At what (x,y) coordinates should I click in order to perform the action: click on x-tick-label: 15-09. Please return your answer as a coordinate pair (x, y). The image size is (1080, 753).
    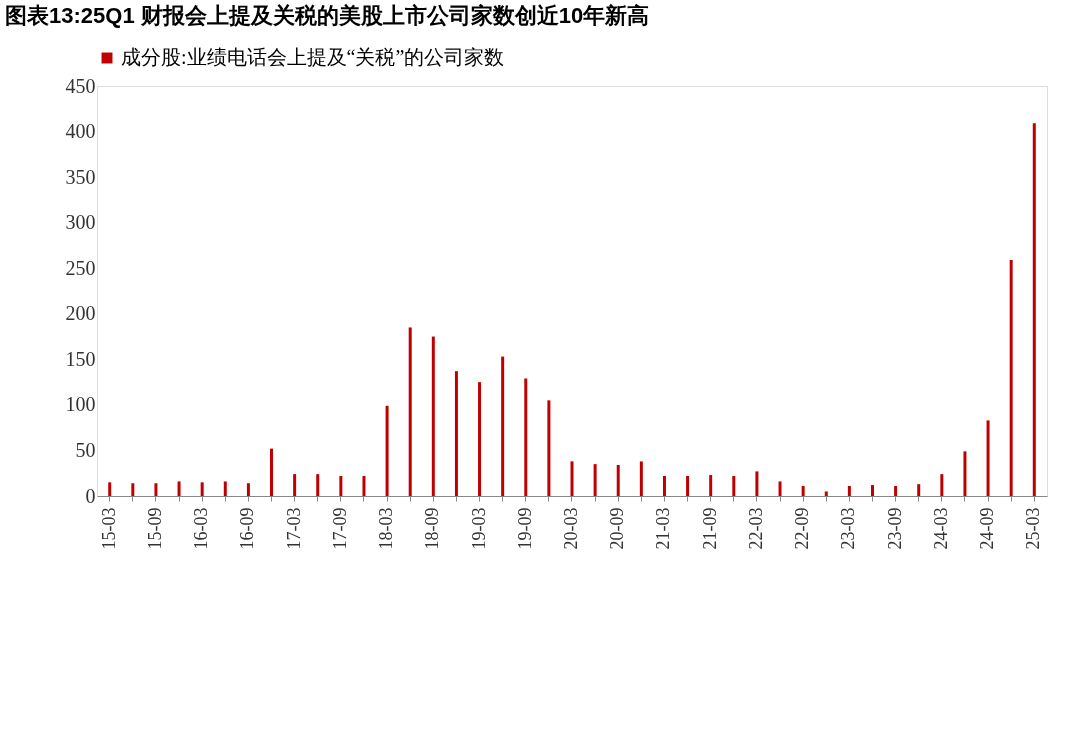
    Looking at the image, I should click on (154, 528).